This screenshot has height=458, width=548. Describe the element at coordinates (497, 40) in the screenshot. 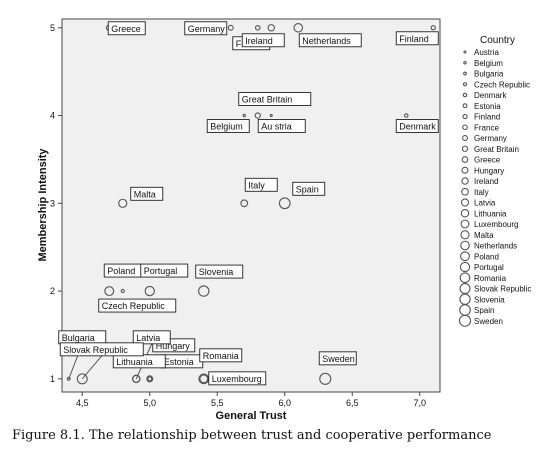

I see `legend-title: Country` at that location.